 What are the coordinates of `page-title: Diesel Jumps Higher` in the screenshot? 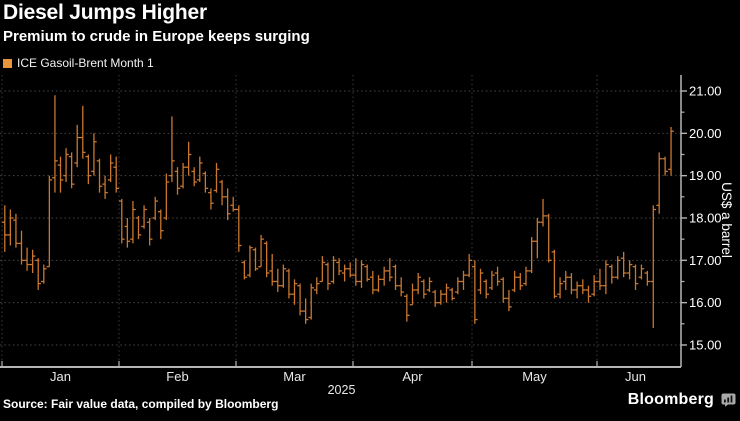 It's located at (105, 12).